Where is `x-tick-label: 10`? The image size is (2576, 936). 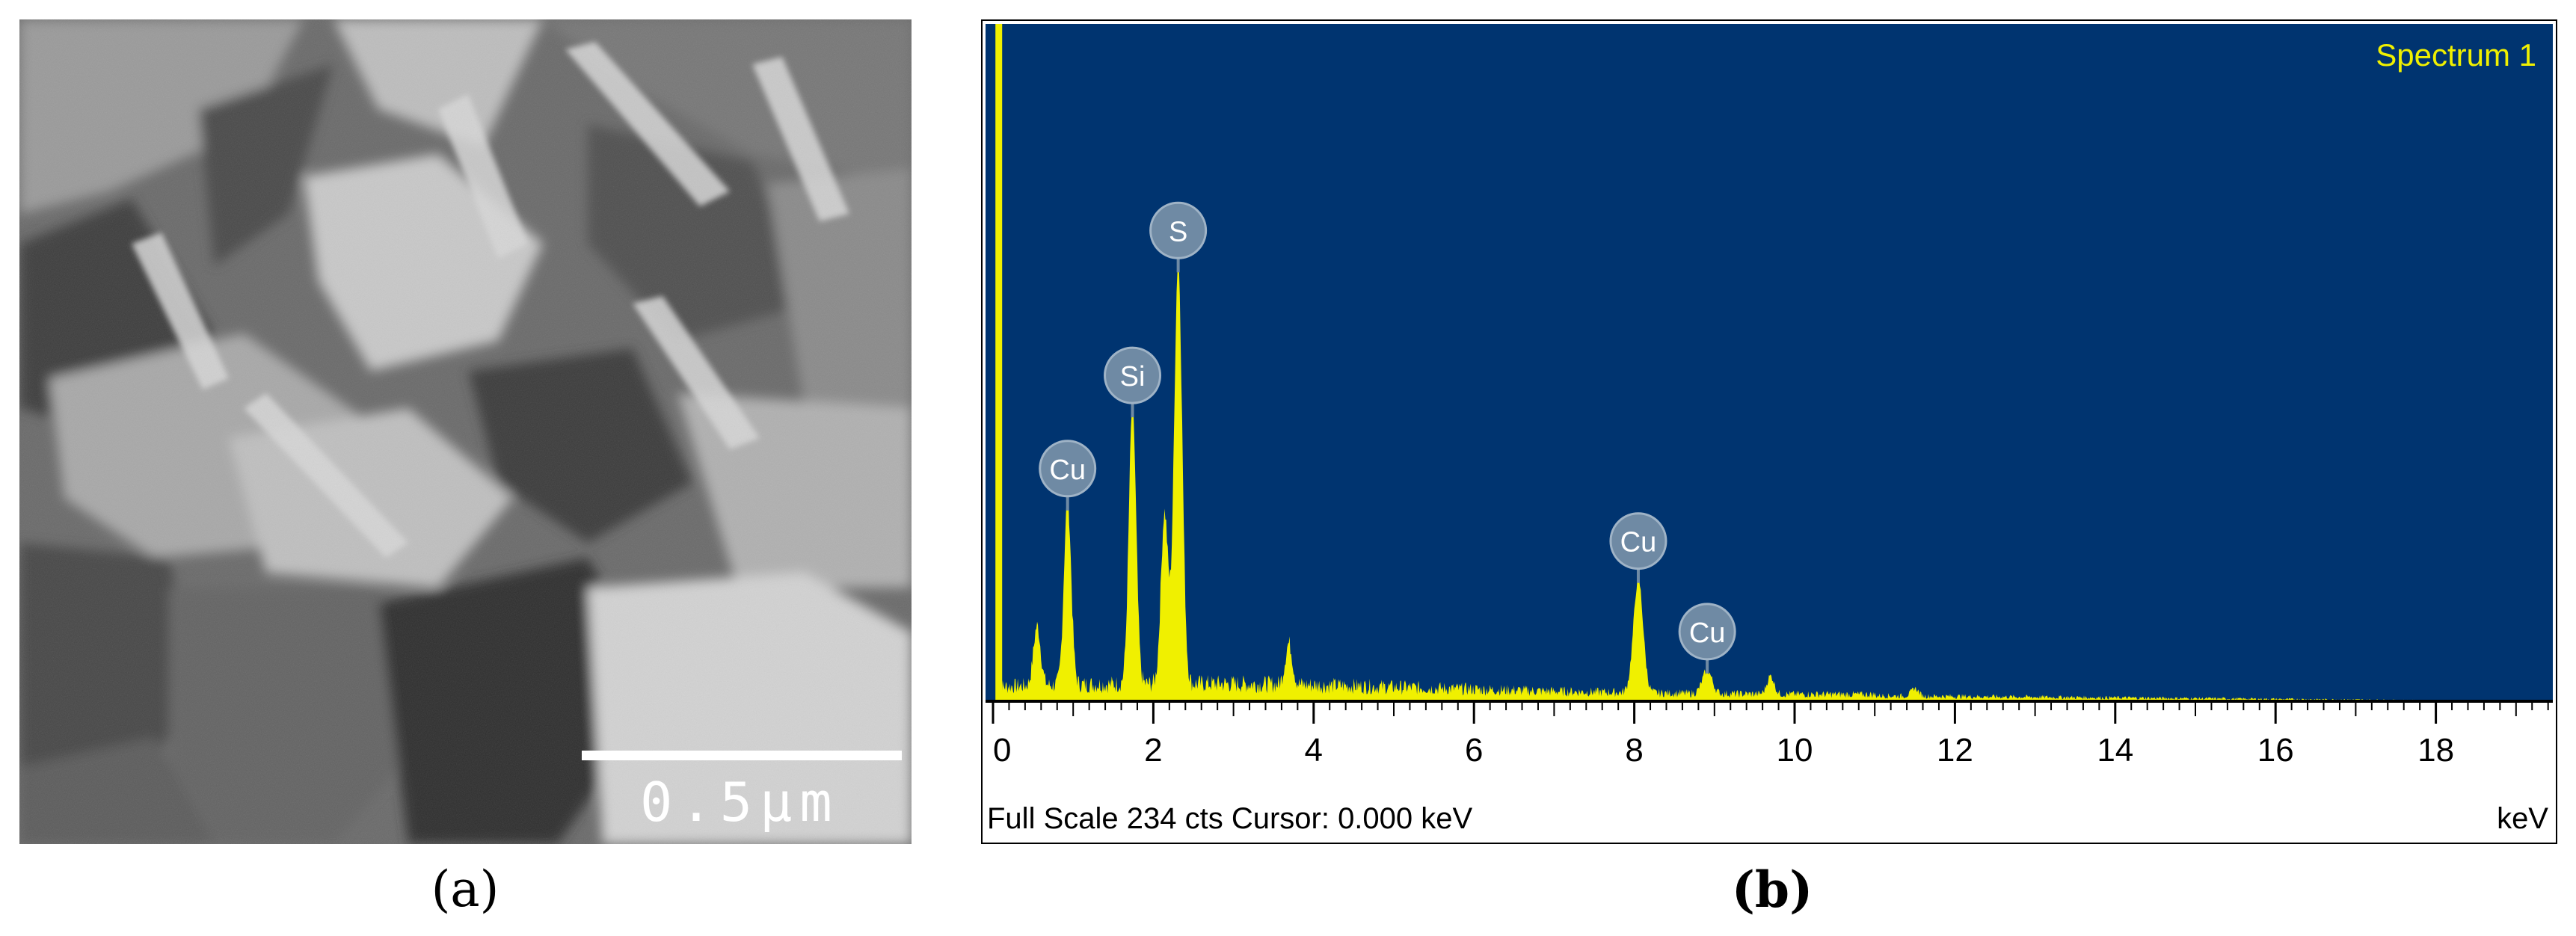 x-tick-label: 10 is located at coordinates (1795, 750).